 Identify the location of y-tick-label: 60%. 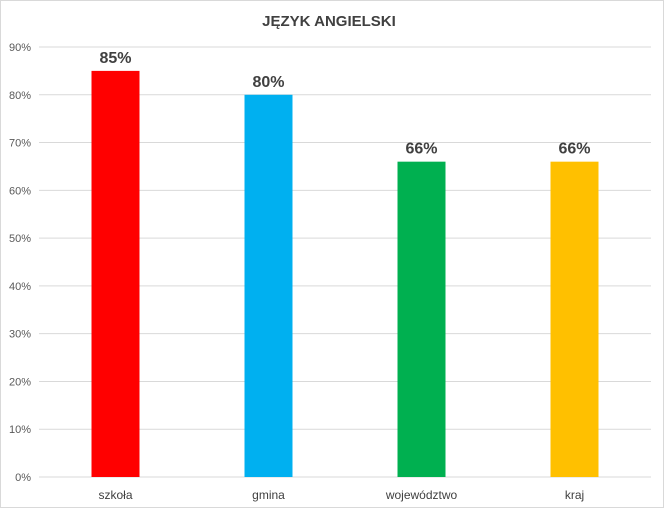
(20, 191).